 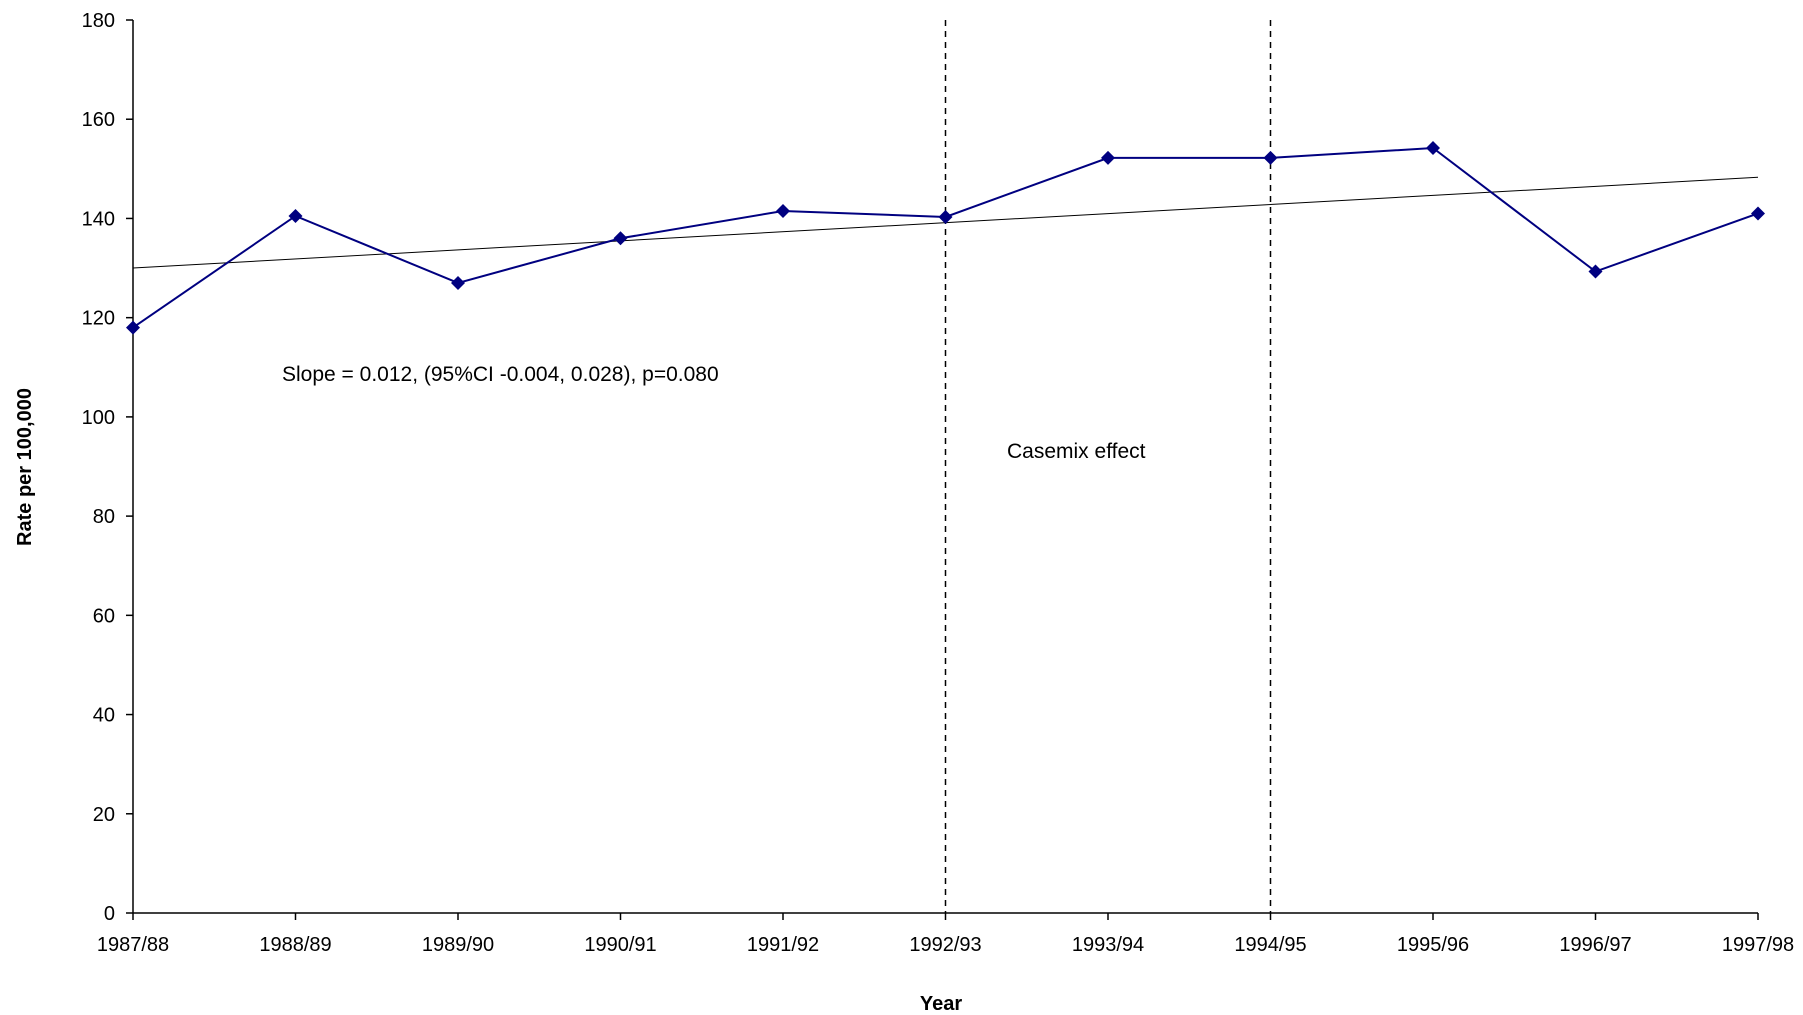 I want to click on x-tick-label: 1988/89, so click(x=295, y=945).